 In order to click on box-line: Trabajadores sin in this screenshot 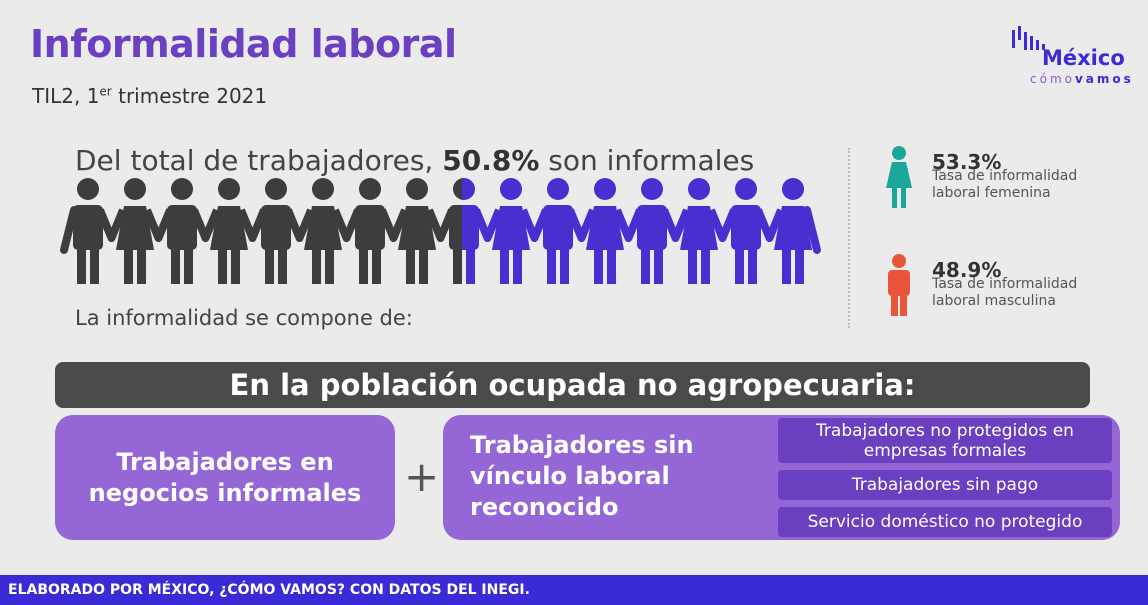, I will do `click(582, 445)`.